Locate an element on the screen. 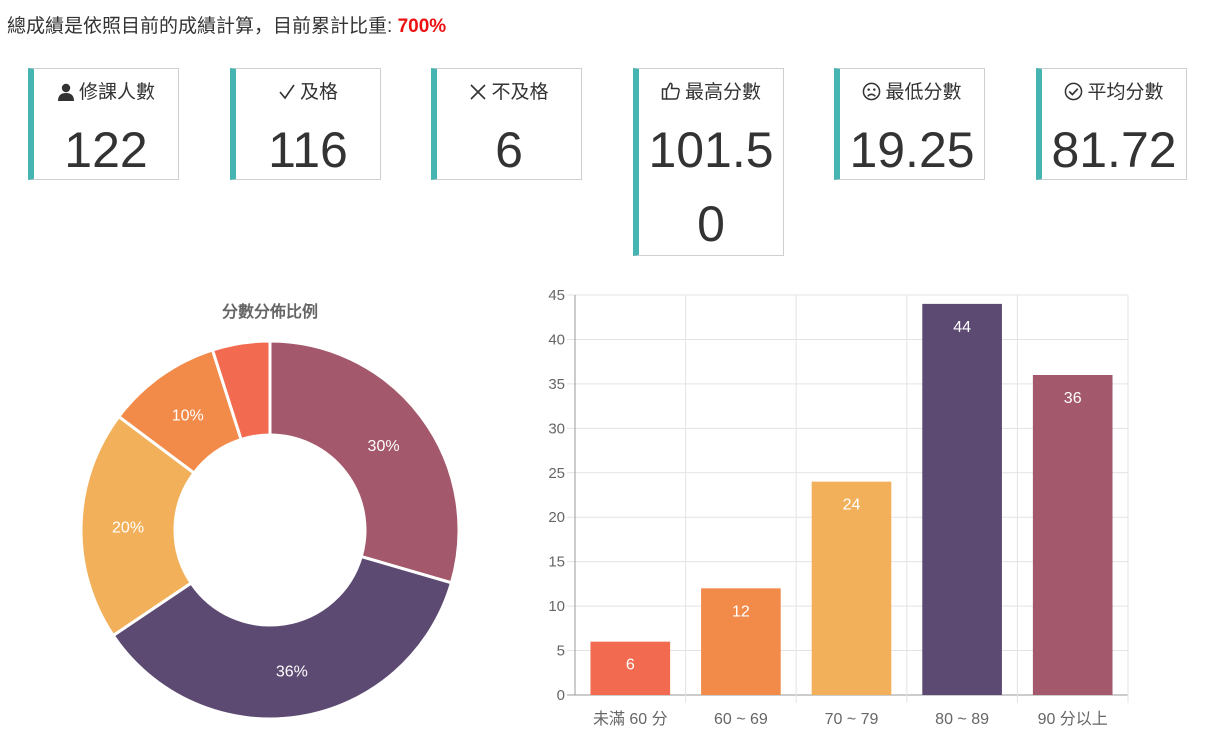 The width and height of the screenshot is (1223, 749). y-tick-label: 35 is located at coordinates (556, 384).